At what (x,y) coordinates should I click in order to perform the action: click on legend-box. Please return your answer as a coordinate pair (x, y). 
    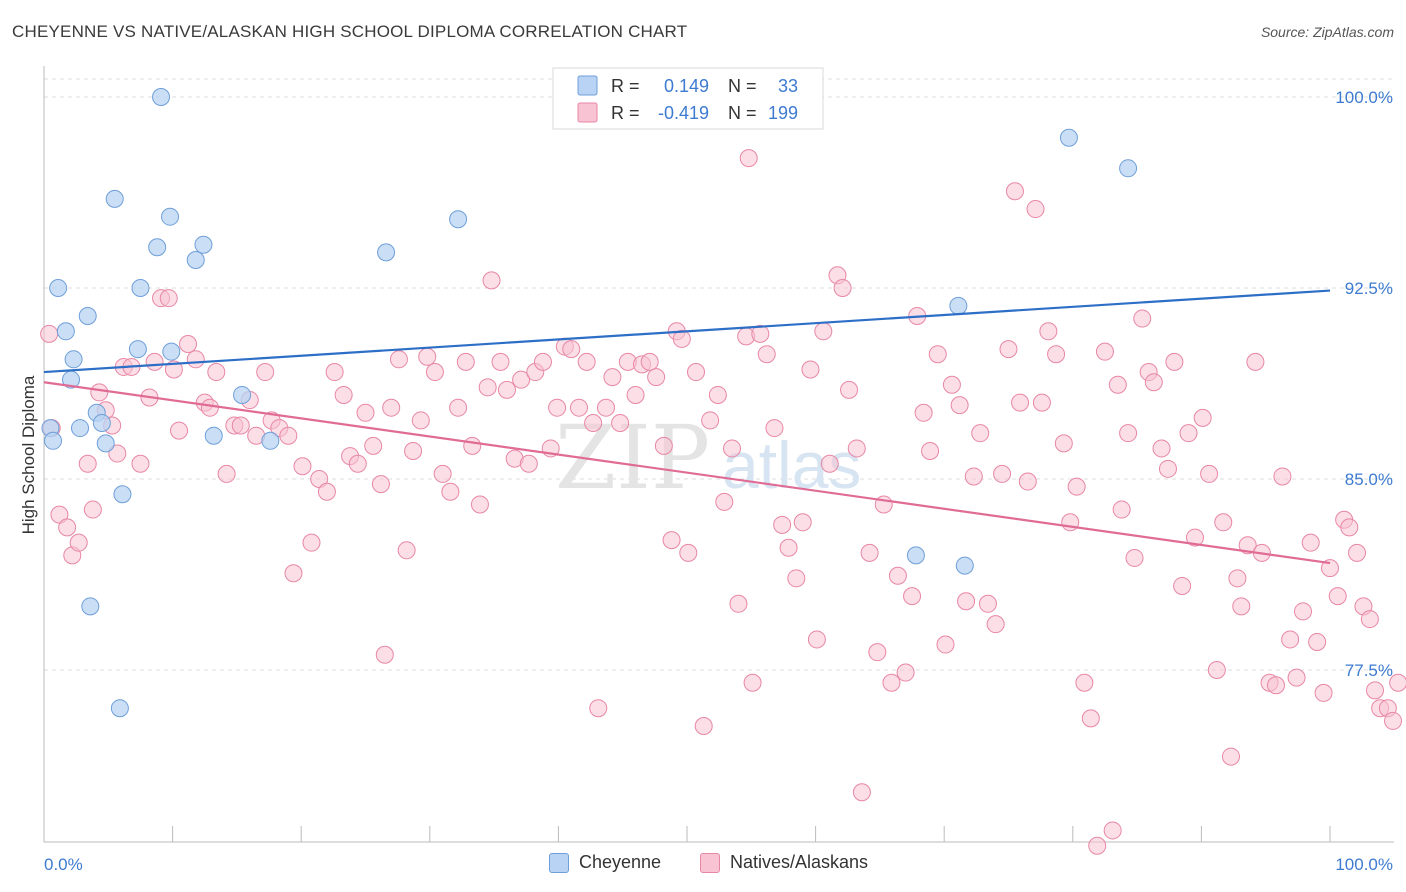
    Looking at the image, I should click on (688, 98).